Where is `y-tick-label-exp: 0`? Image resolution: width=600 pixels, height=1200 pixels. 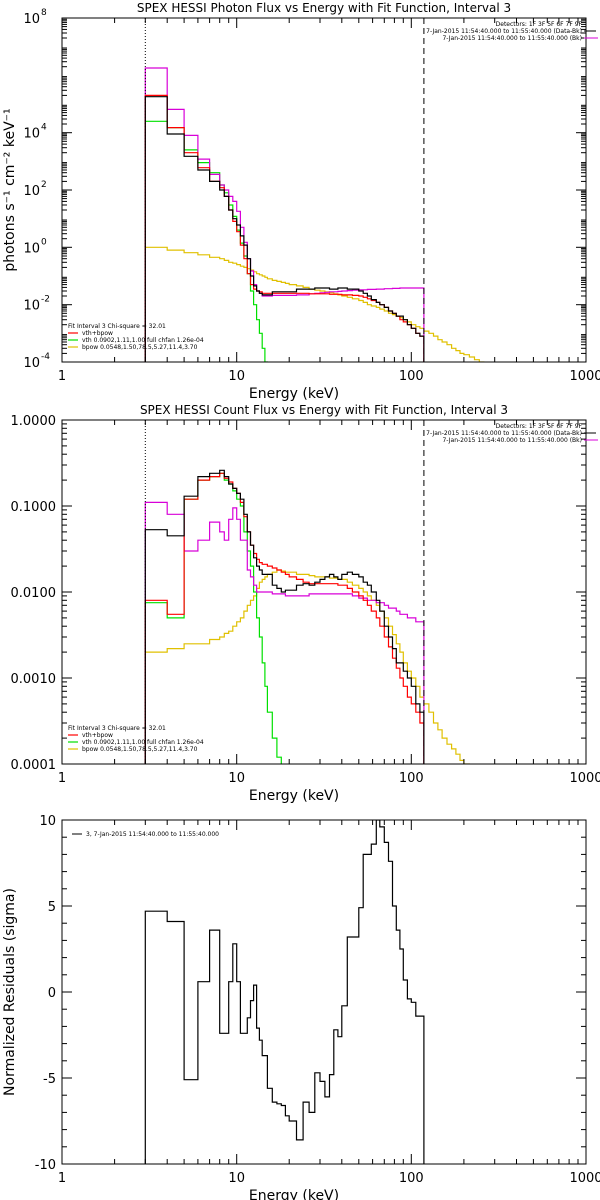 y-tick-label-exp: 0 is located at coordinates (44, 242).